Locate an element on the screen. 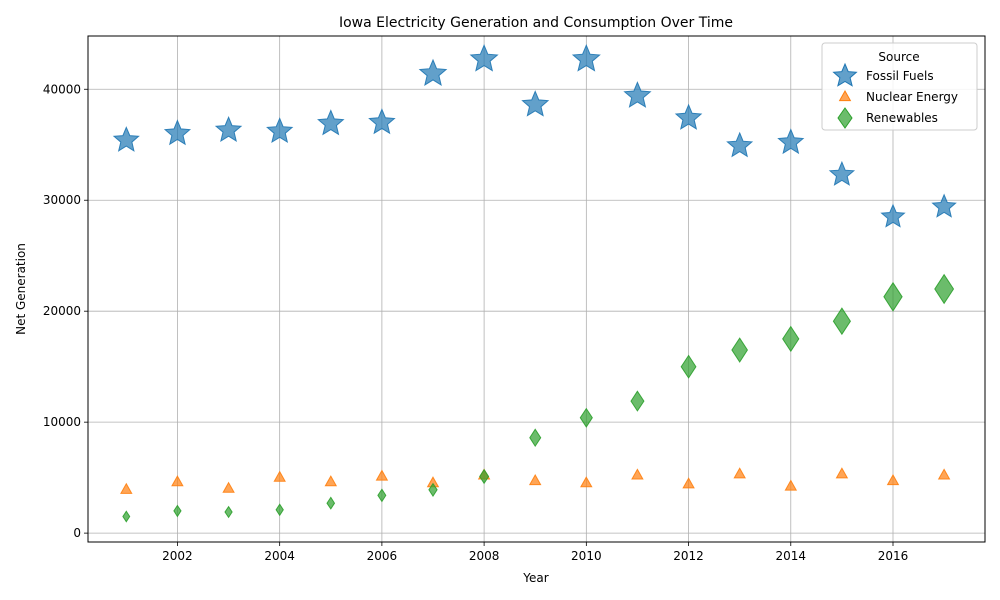 This screenshot has height=600, width=1000. x-tick-label: 2006 is located at coordinates (382, 556).